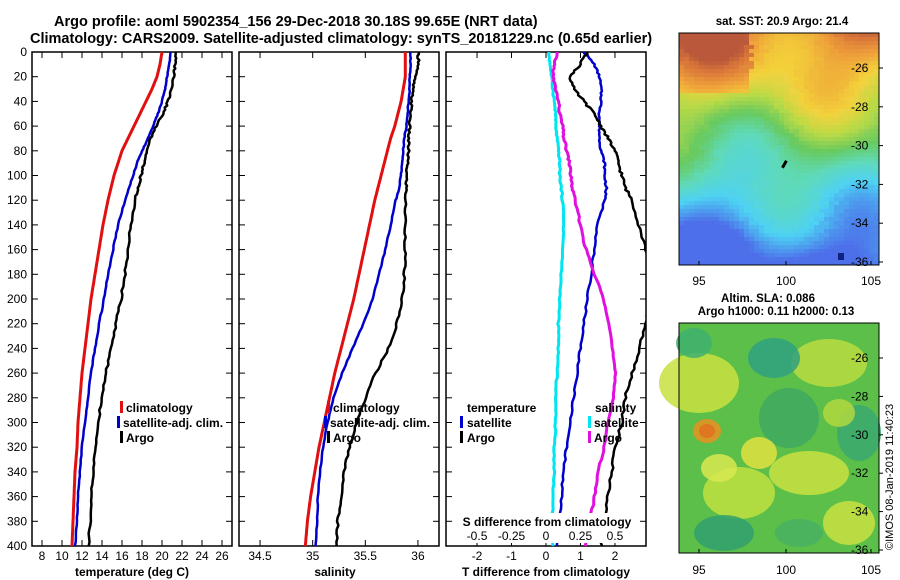 The height and width of the screenshot is (580, 900). What do you see at coordinates (860, 107) in the screenshot?
I see `lat-tick-label: -28` at bounding box center [860, 107].